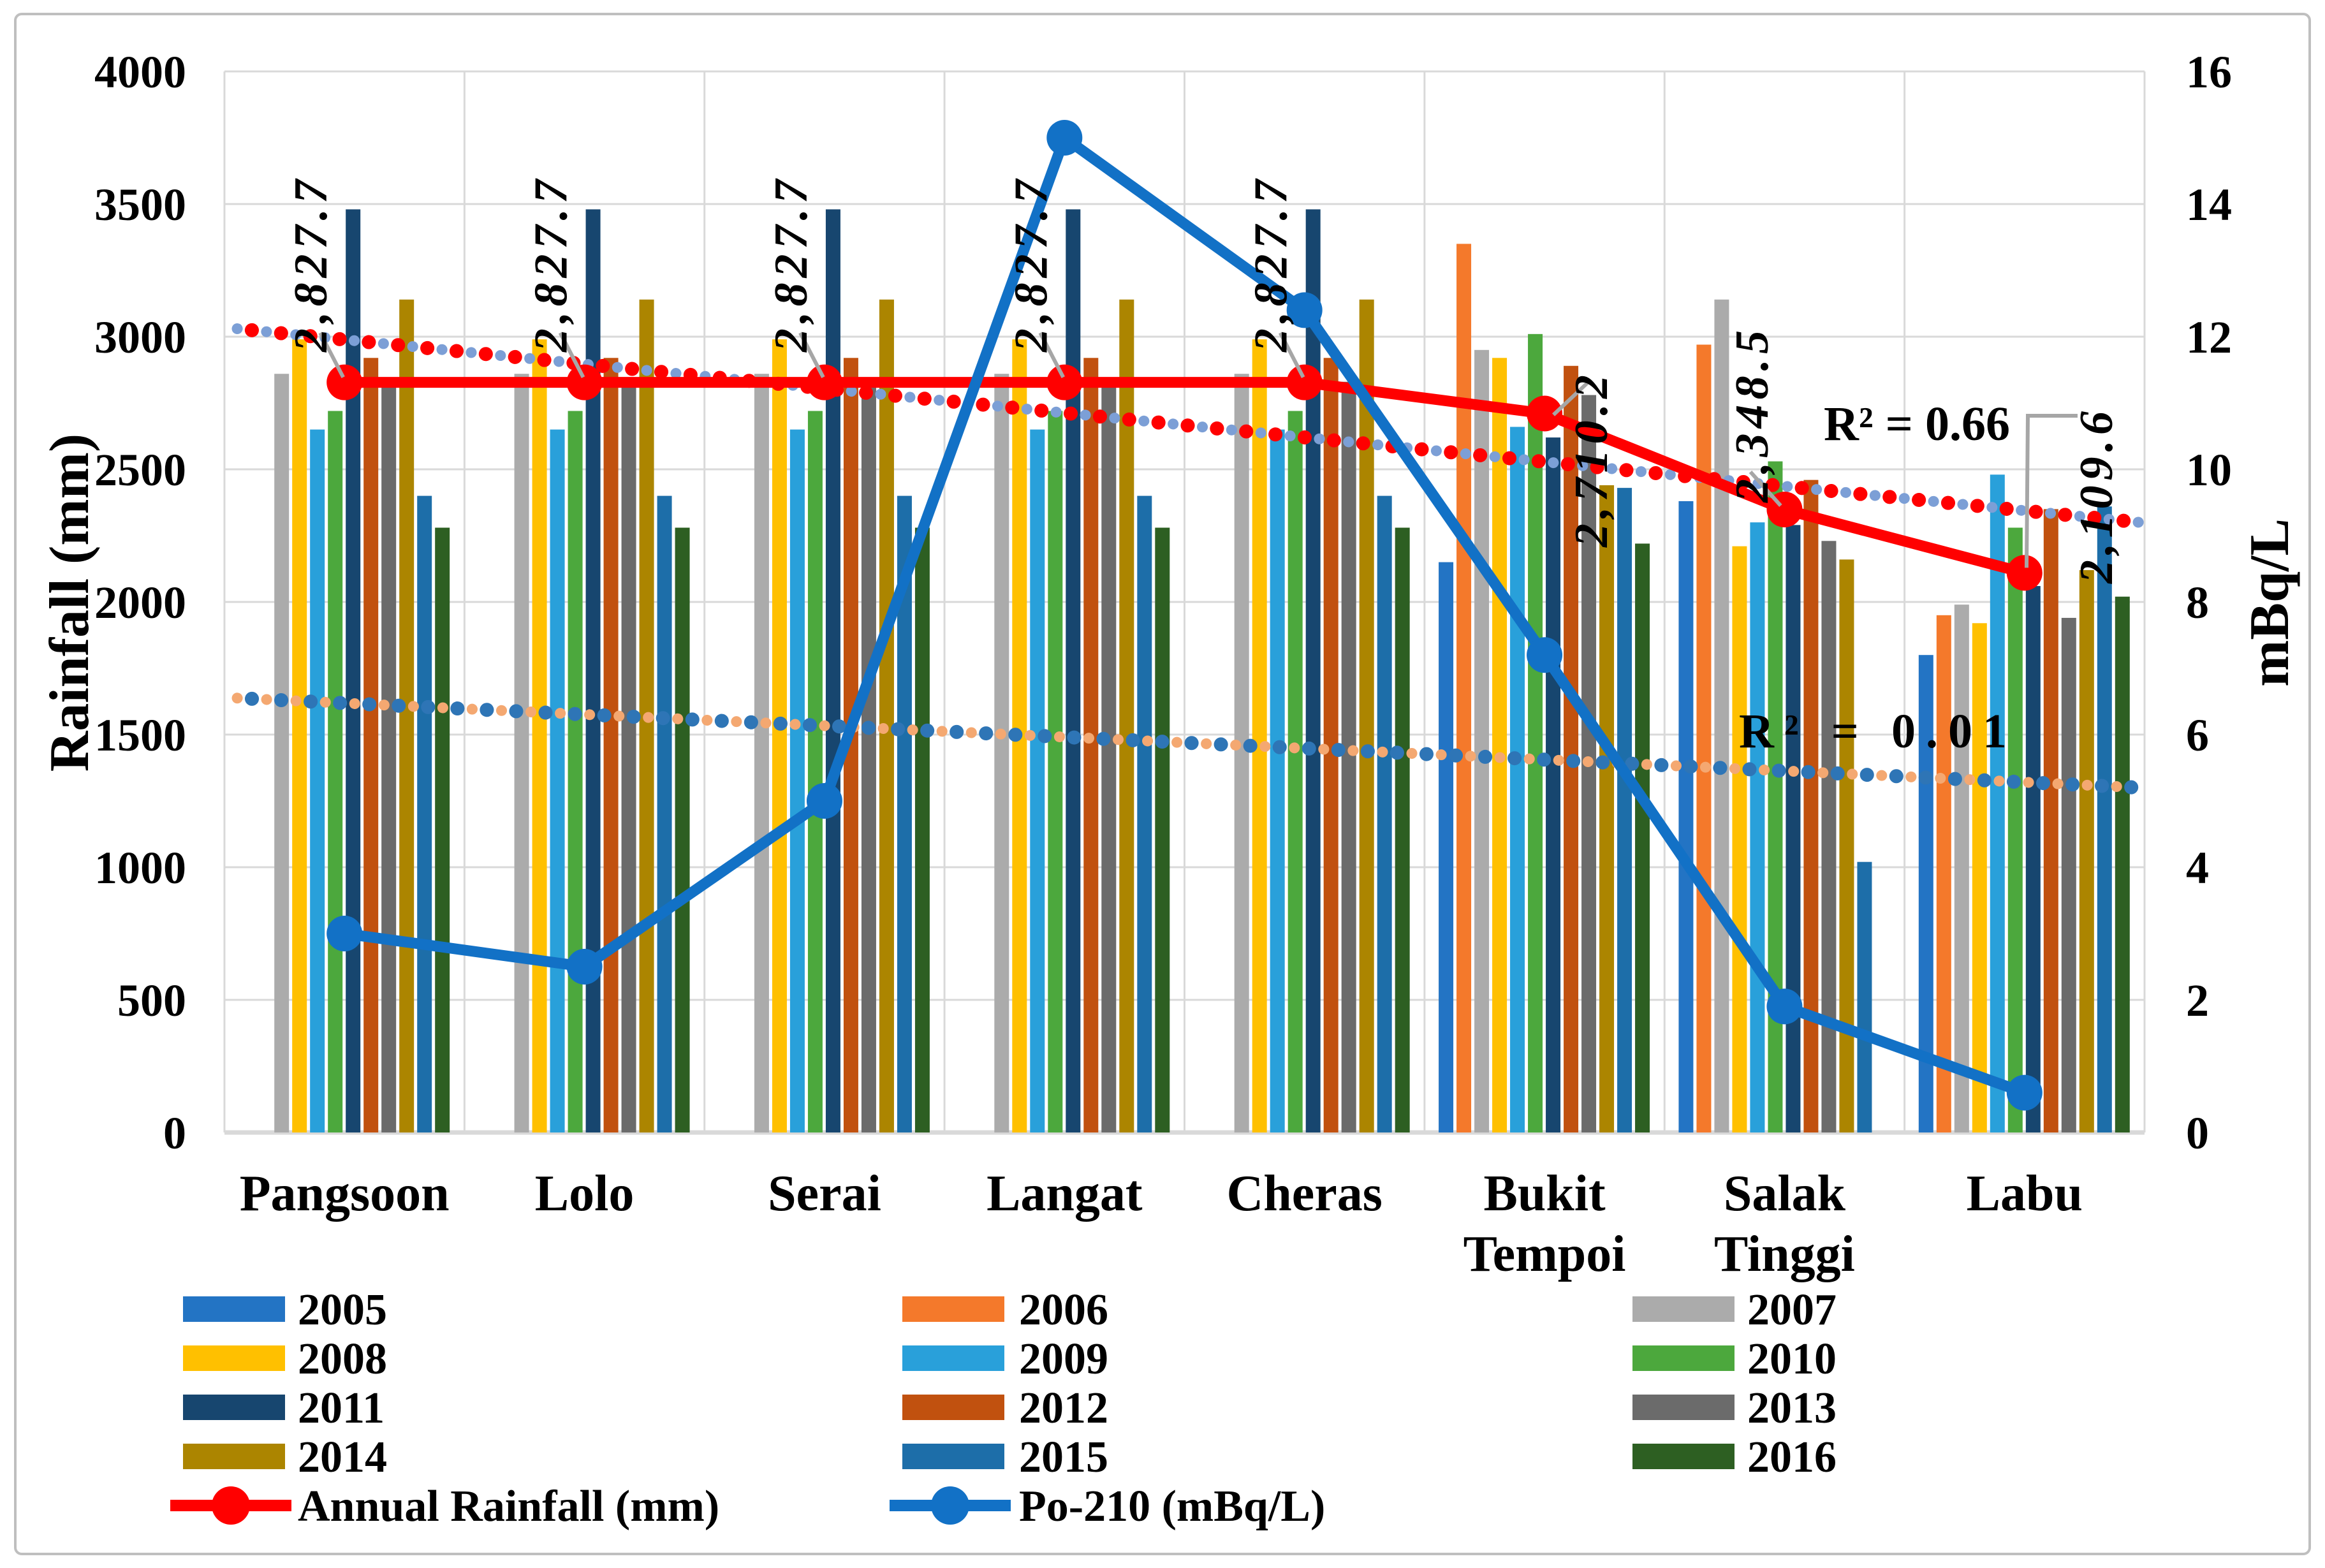 This screenshot has height=1568, width=2325. I want to click on bar-2009-pangsoon, so click(317, 780).